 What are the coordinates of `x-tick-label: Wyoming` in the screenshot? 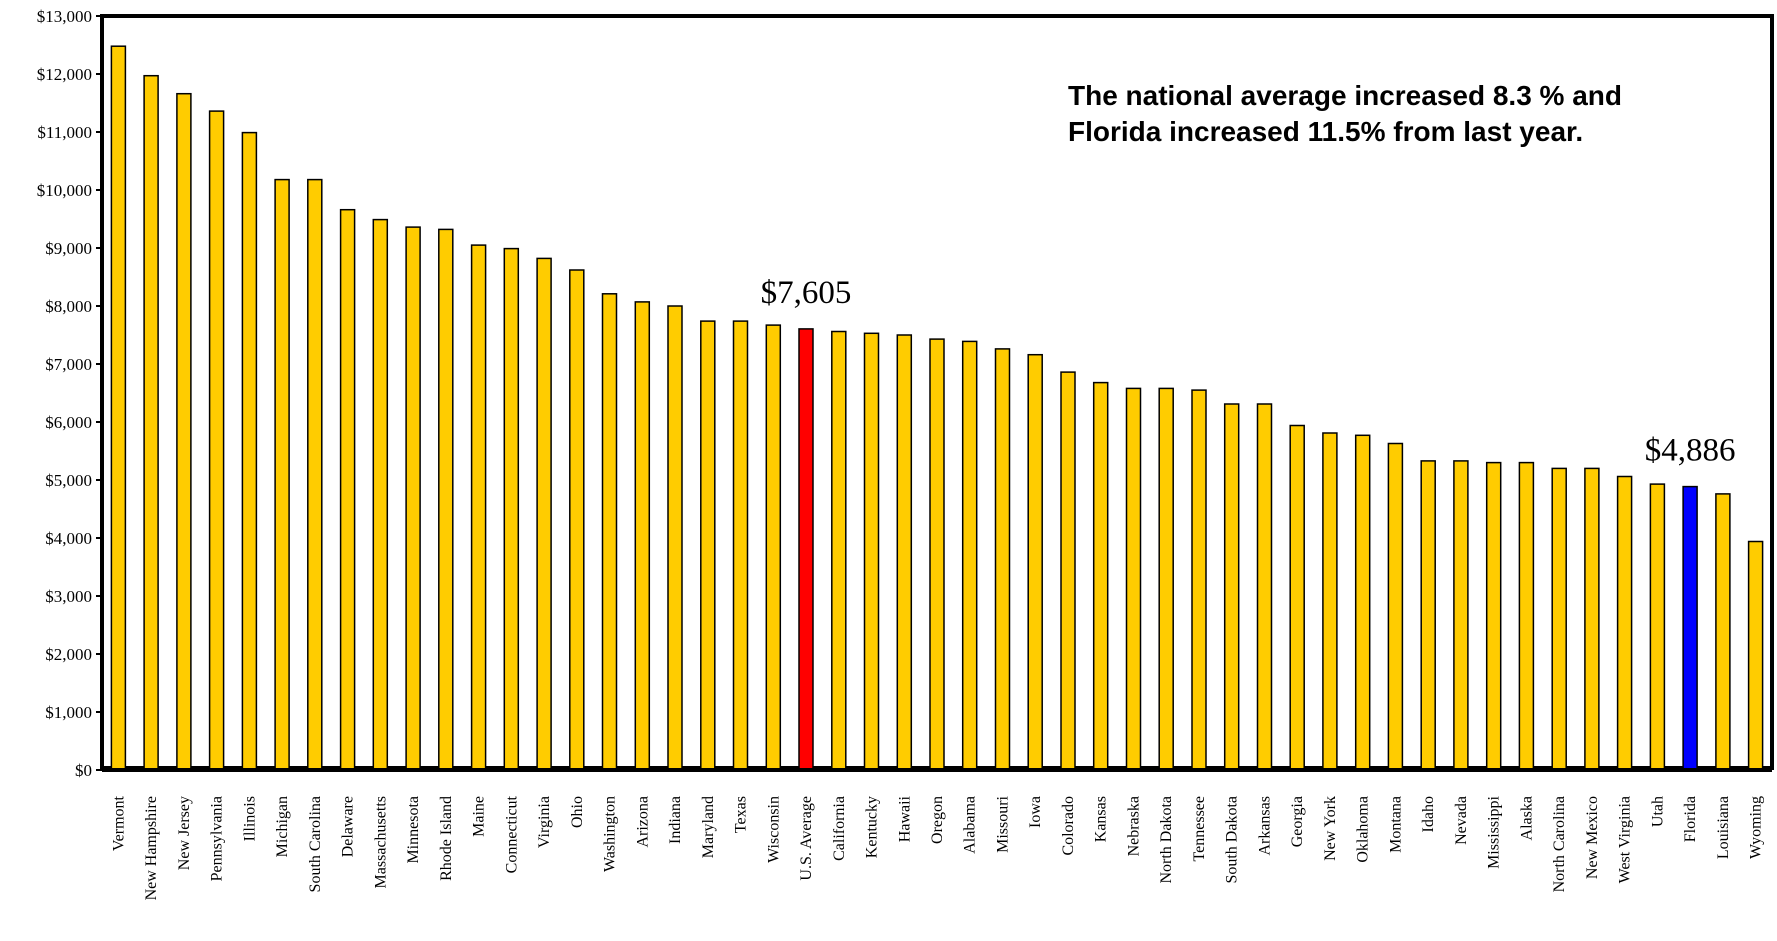 It's located at (1756, 827).